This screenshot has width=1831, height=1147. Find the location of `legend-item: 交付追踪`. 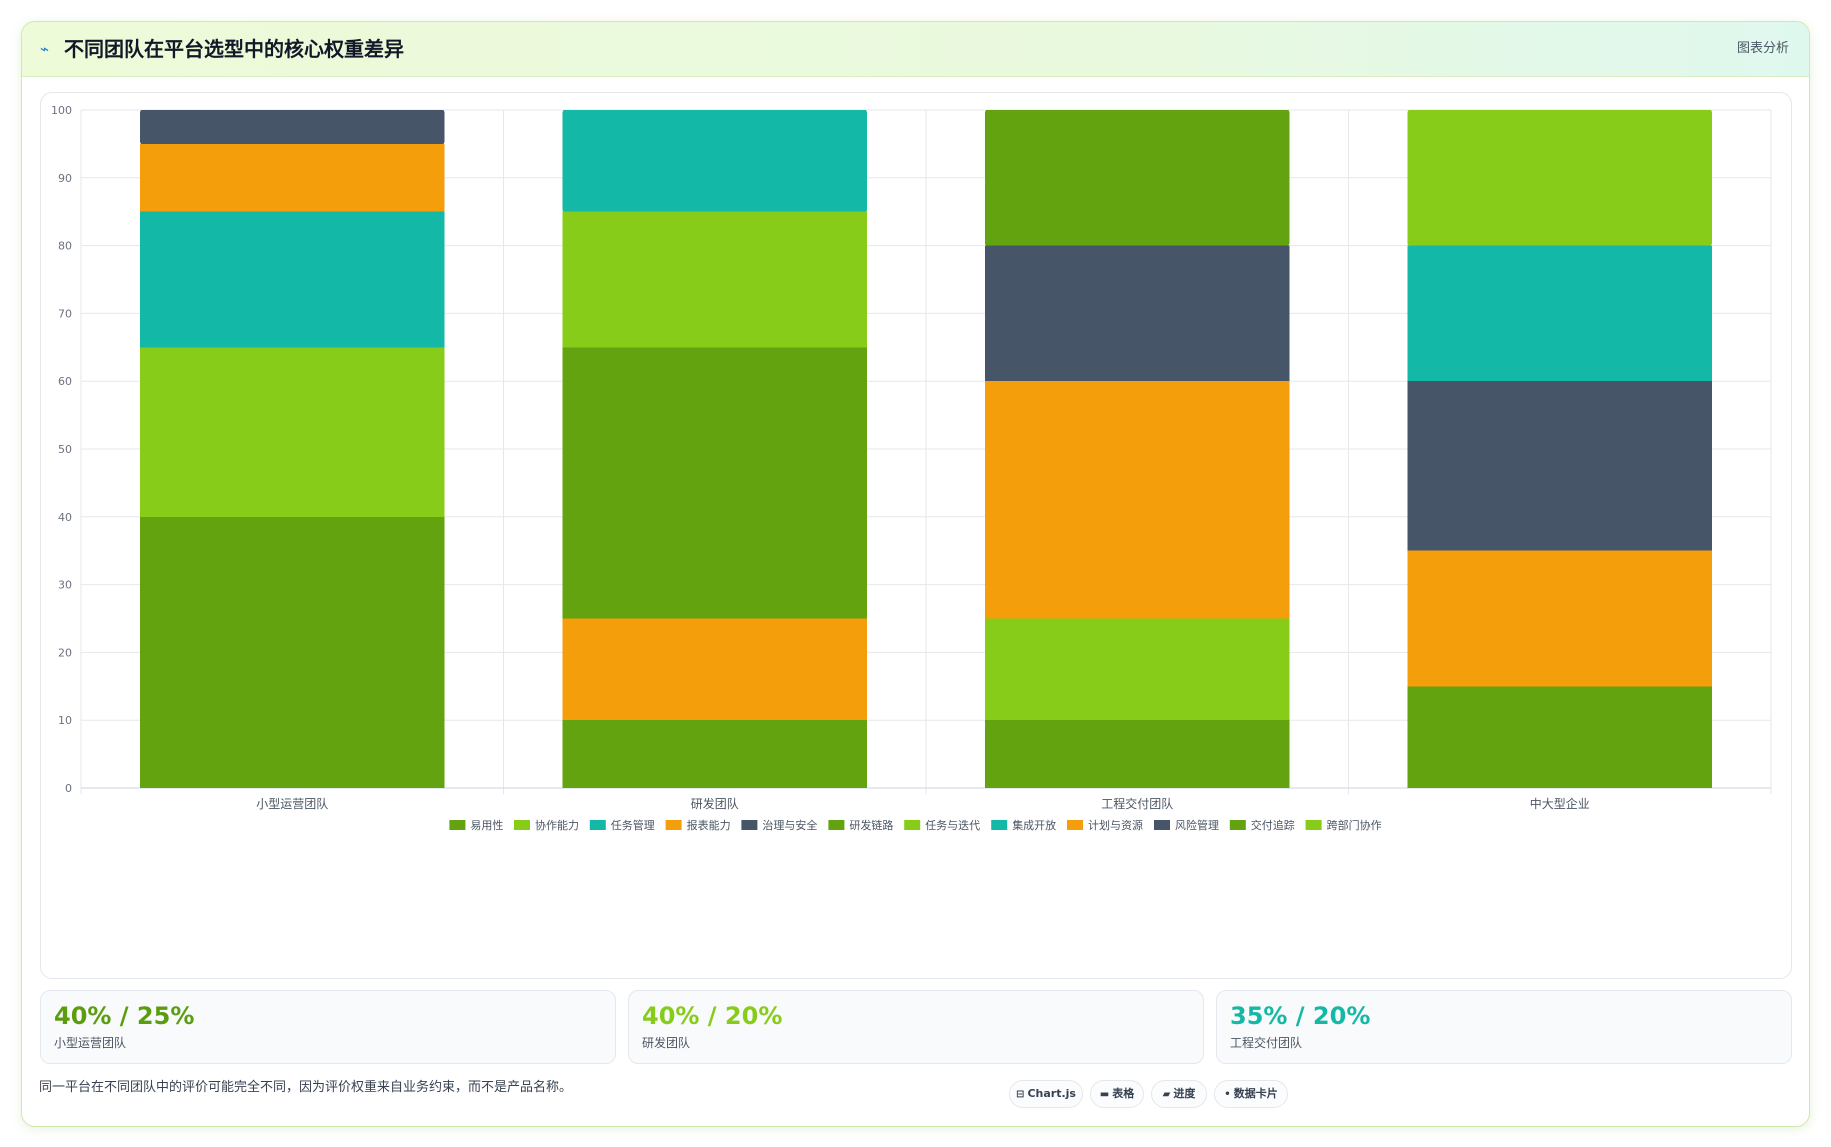

legend-item: 交付追踪 is located at coordinates (1262, 825).